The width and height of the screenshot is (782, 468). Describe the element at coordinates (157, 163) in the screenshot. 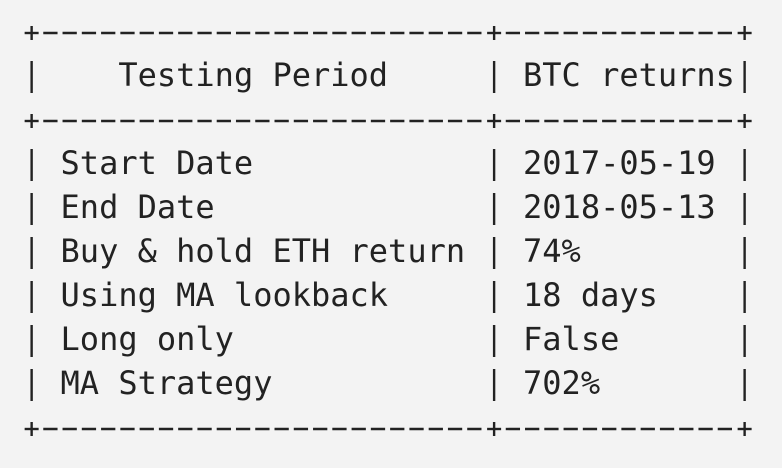

I see `row-label: Start Date` at that location.